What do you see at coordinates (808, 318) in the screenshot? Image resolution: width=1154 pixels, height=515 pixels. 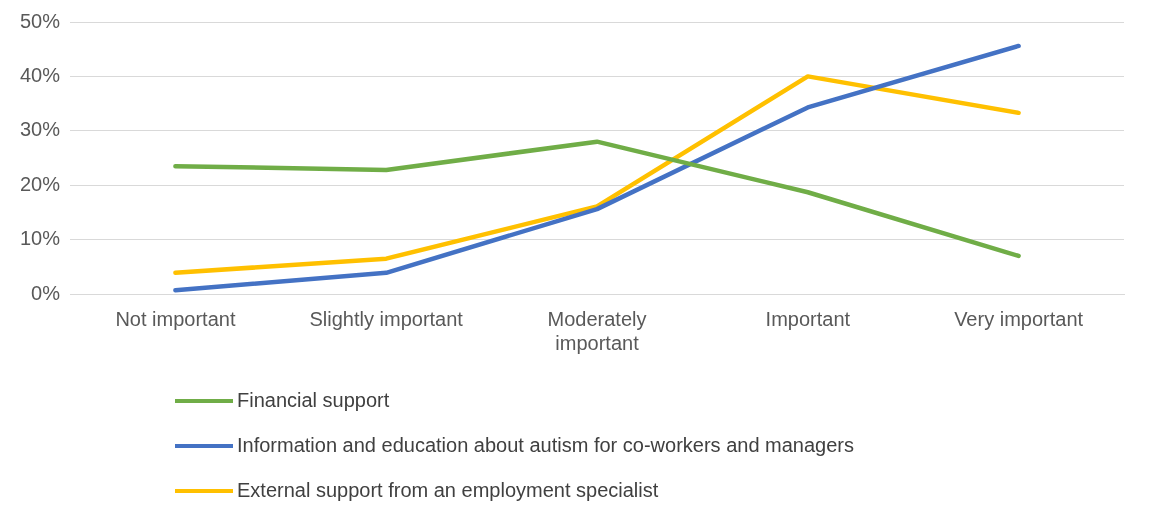 I see `x-tick-label: Important` at bounding box center [808, 318].